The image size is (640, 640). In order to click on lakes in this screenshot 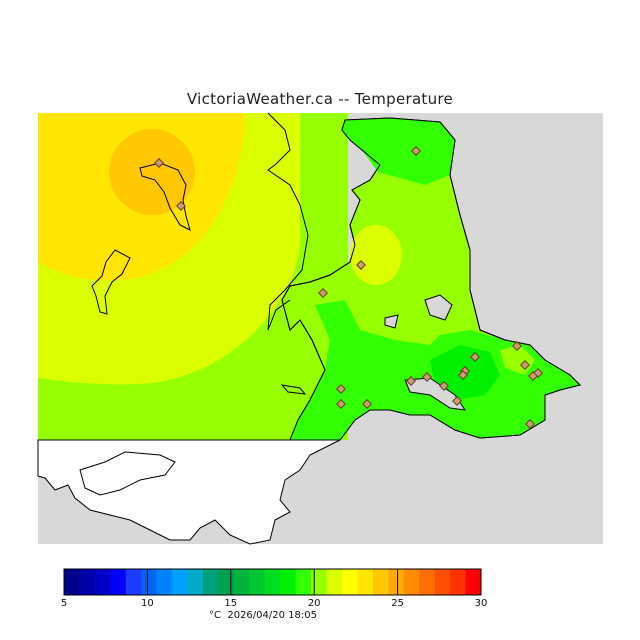, I will do `click(425, 352)`.